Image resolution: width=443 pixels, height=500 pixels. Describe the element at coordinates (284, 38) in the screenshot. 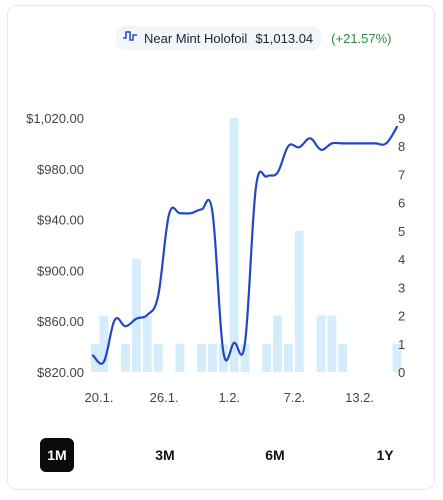

I see `legend-series-price: $1,013.04` at that location.